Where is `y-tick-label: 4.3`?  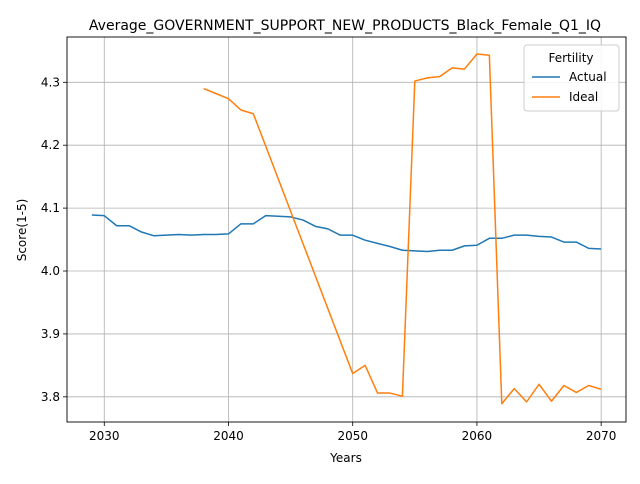 y-tick-label: 4.3 is located at coordinates (50, 82).